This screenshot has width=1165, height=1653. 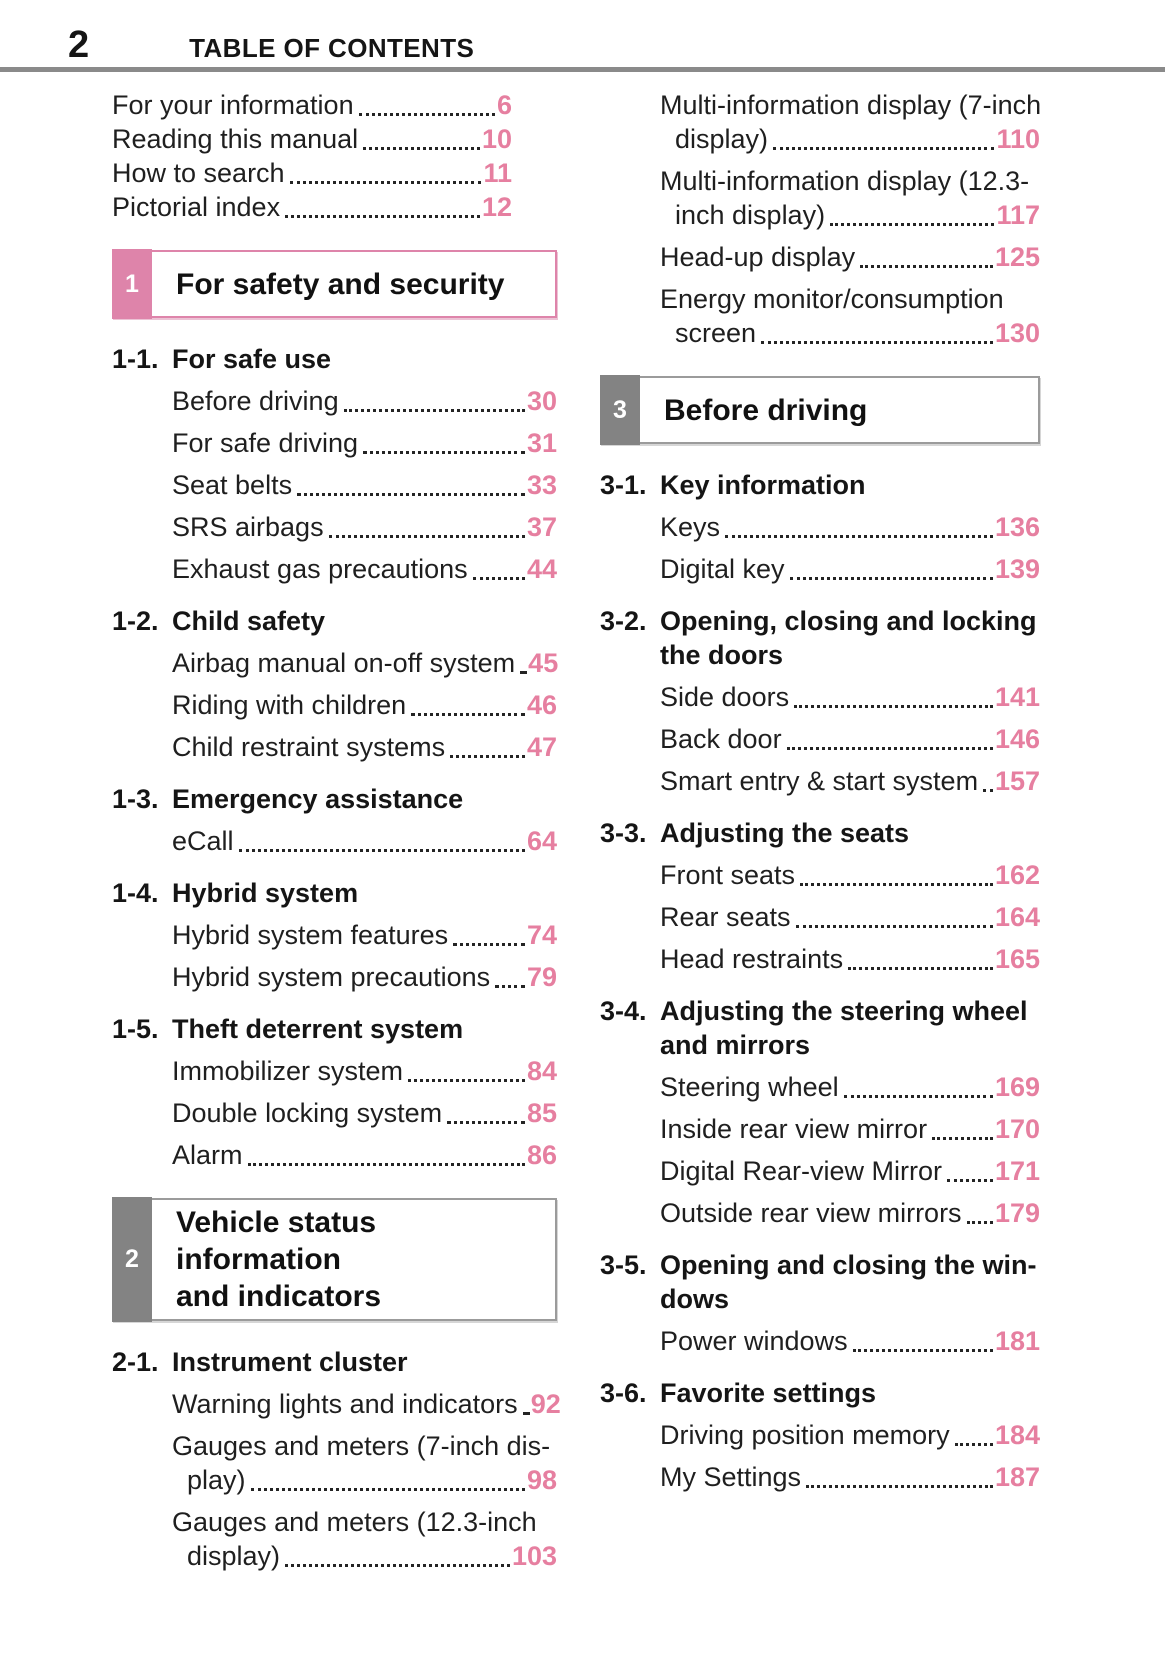 What do you see at coordinates (334, 284) in the screenshot?
I see `chapter-box: 1 For safety and security` at bounding box center [334, 284].